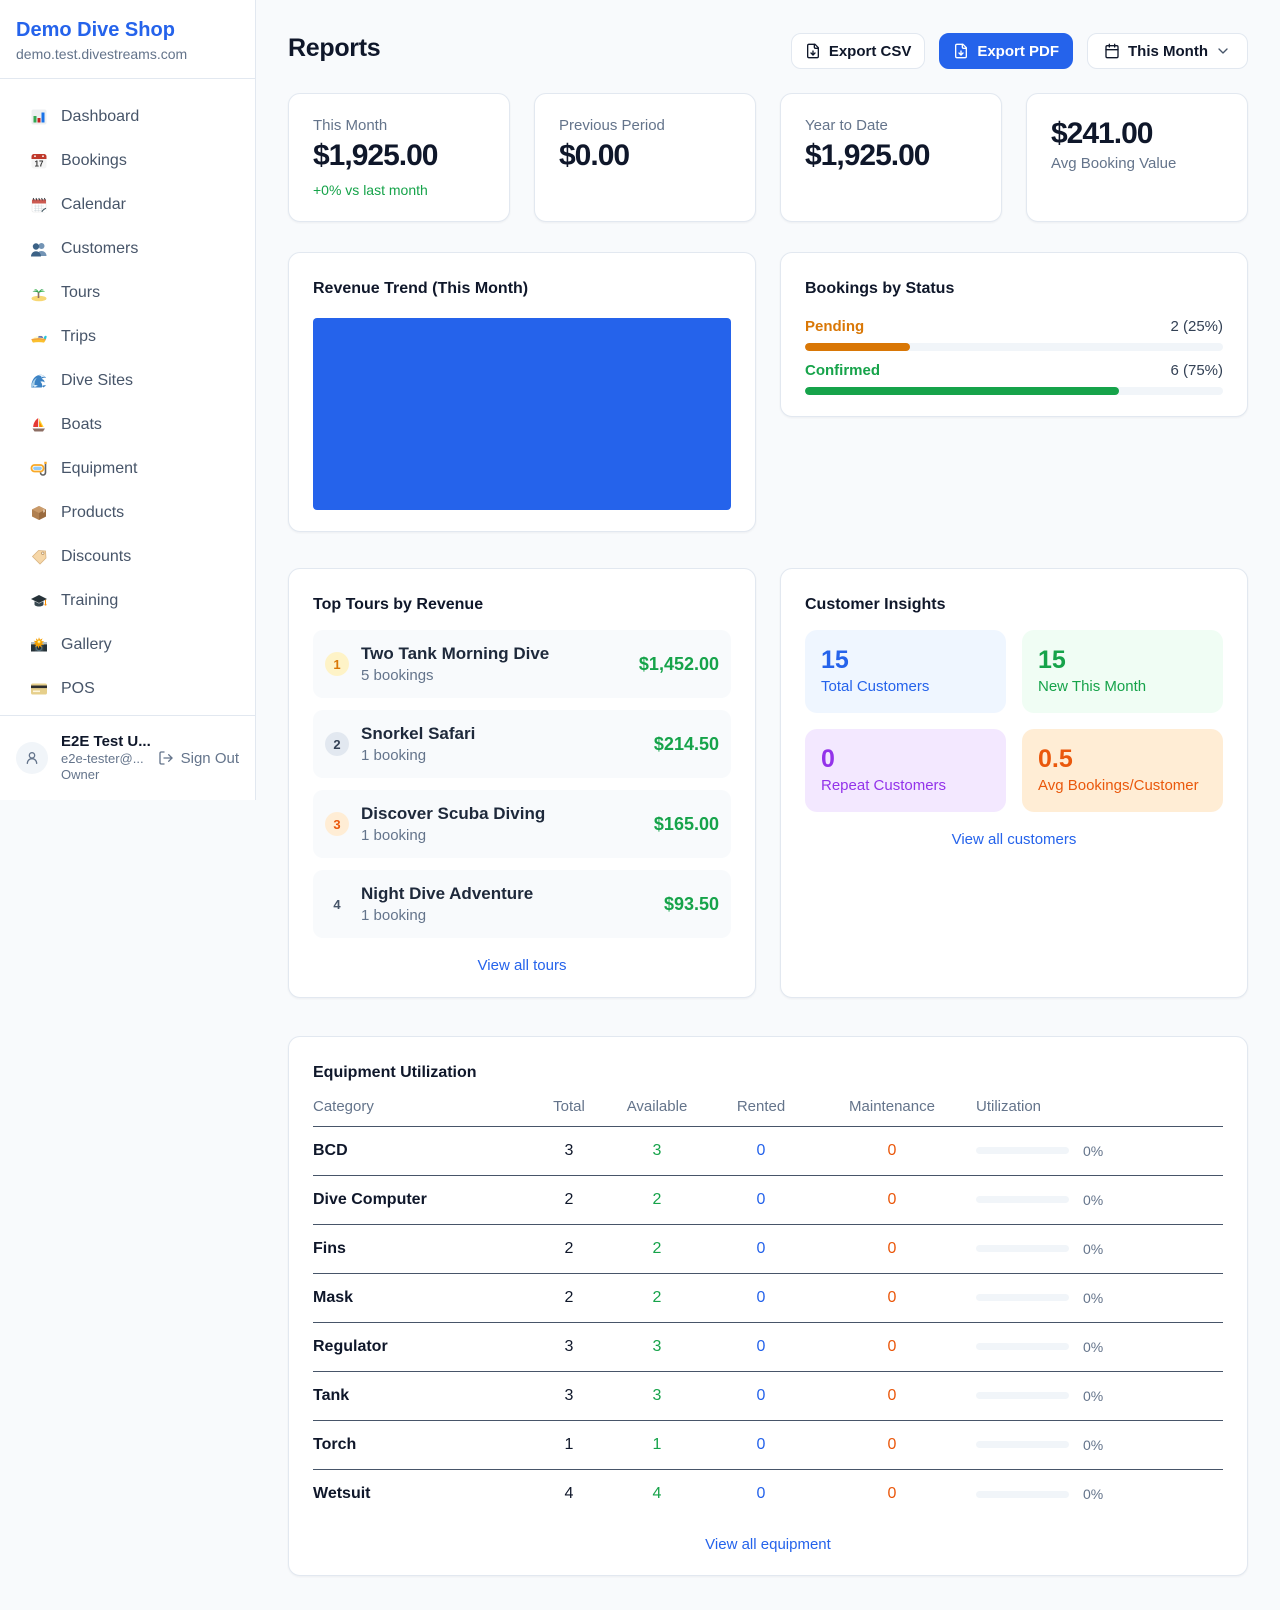 This screenshot has width=1280, height=1610. What do you see at coordinates (39, 164) in the screenshot?
I see `svg-text: 17` at bounding box center [39, 164].